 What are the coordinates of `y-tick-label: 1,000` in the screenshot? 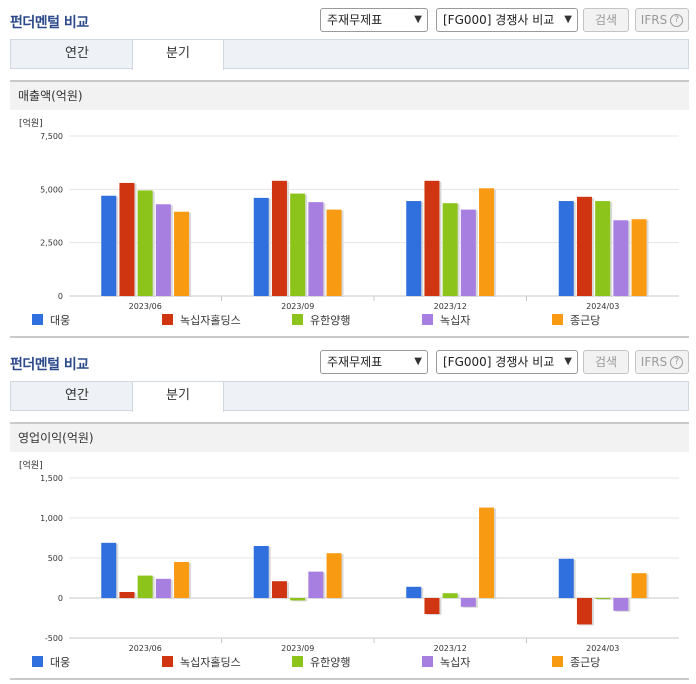 It's located at (51, 518).